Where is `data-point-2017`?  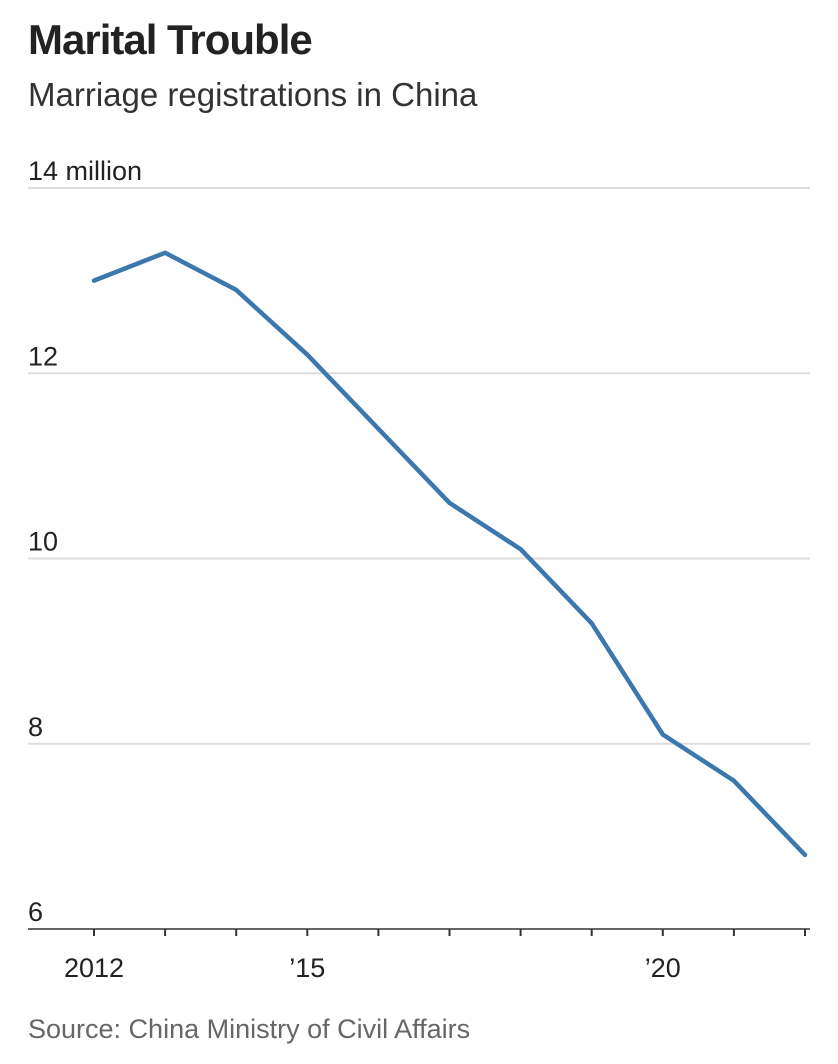
data-point-2017 is located at coordinates (449, 502).